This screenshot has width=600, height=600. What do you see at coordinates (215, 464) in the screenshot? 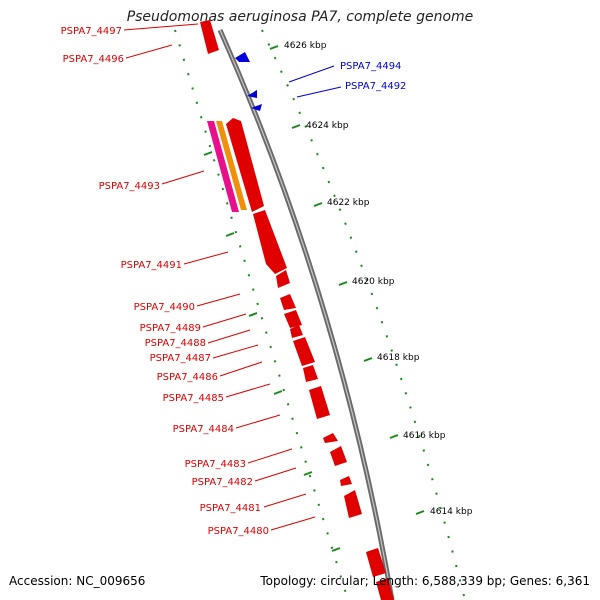
I see `gene-label: PSPA7_4483` at bounding box center [215, 464].